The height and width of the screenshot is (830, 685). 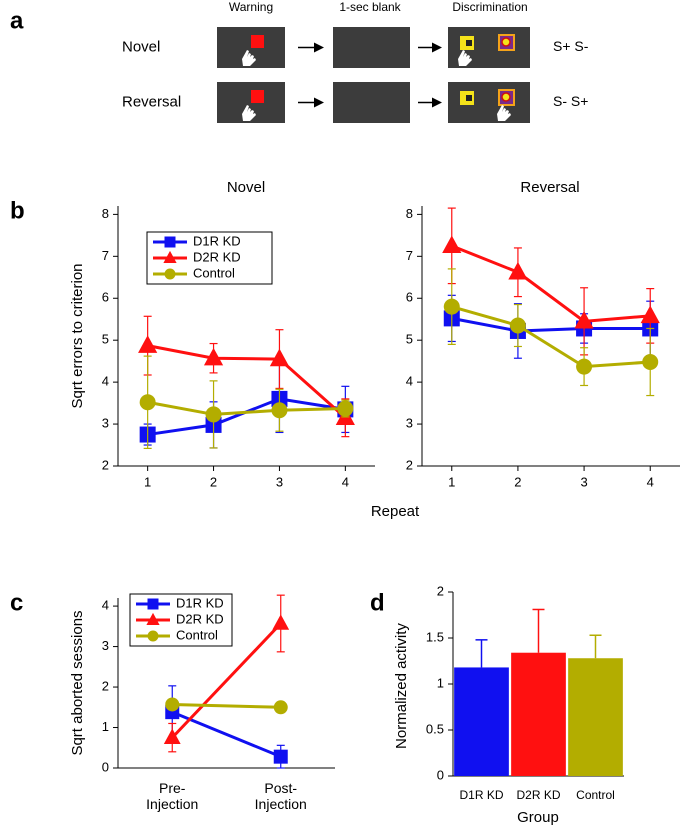 What do you see at coordinates (371, 47) in the screenshot?
I see `screen` at bounding box center [371, 47].